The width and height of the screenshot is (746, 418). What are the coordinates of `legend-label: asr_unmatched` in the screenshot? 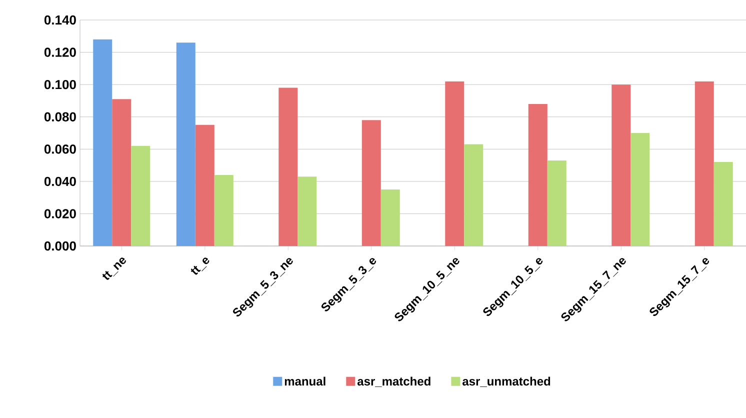 It's located at (506, 381).